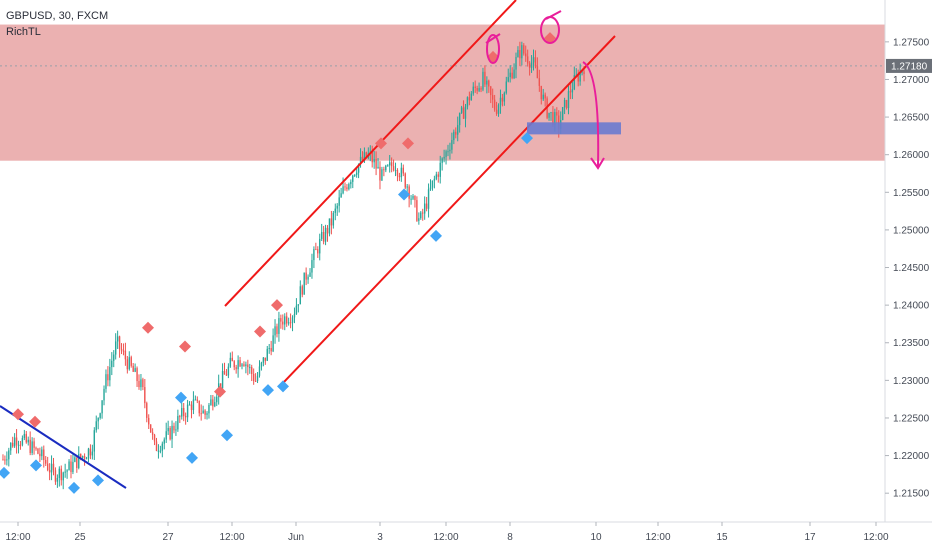 The height and width of the screenshot is (550, 932). What do you see at coordinates (29, 16) in the screenshot?
I see `symbol-text: GBPUSD` at bounding box center [29, 16].